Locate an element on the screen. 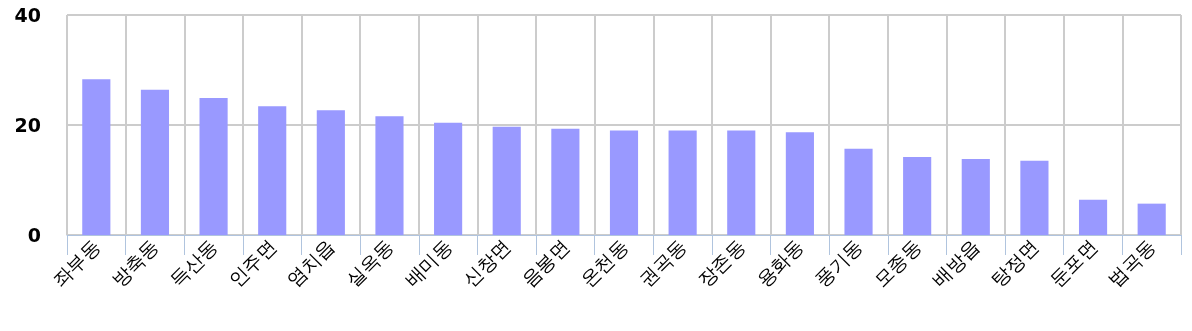 The width and height of the screenshot is (1192, 331). y-tick-label: 40 is located at coordinates (27, 15).